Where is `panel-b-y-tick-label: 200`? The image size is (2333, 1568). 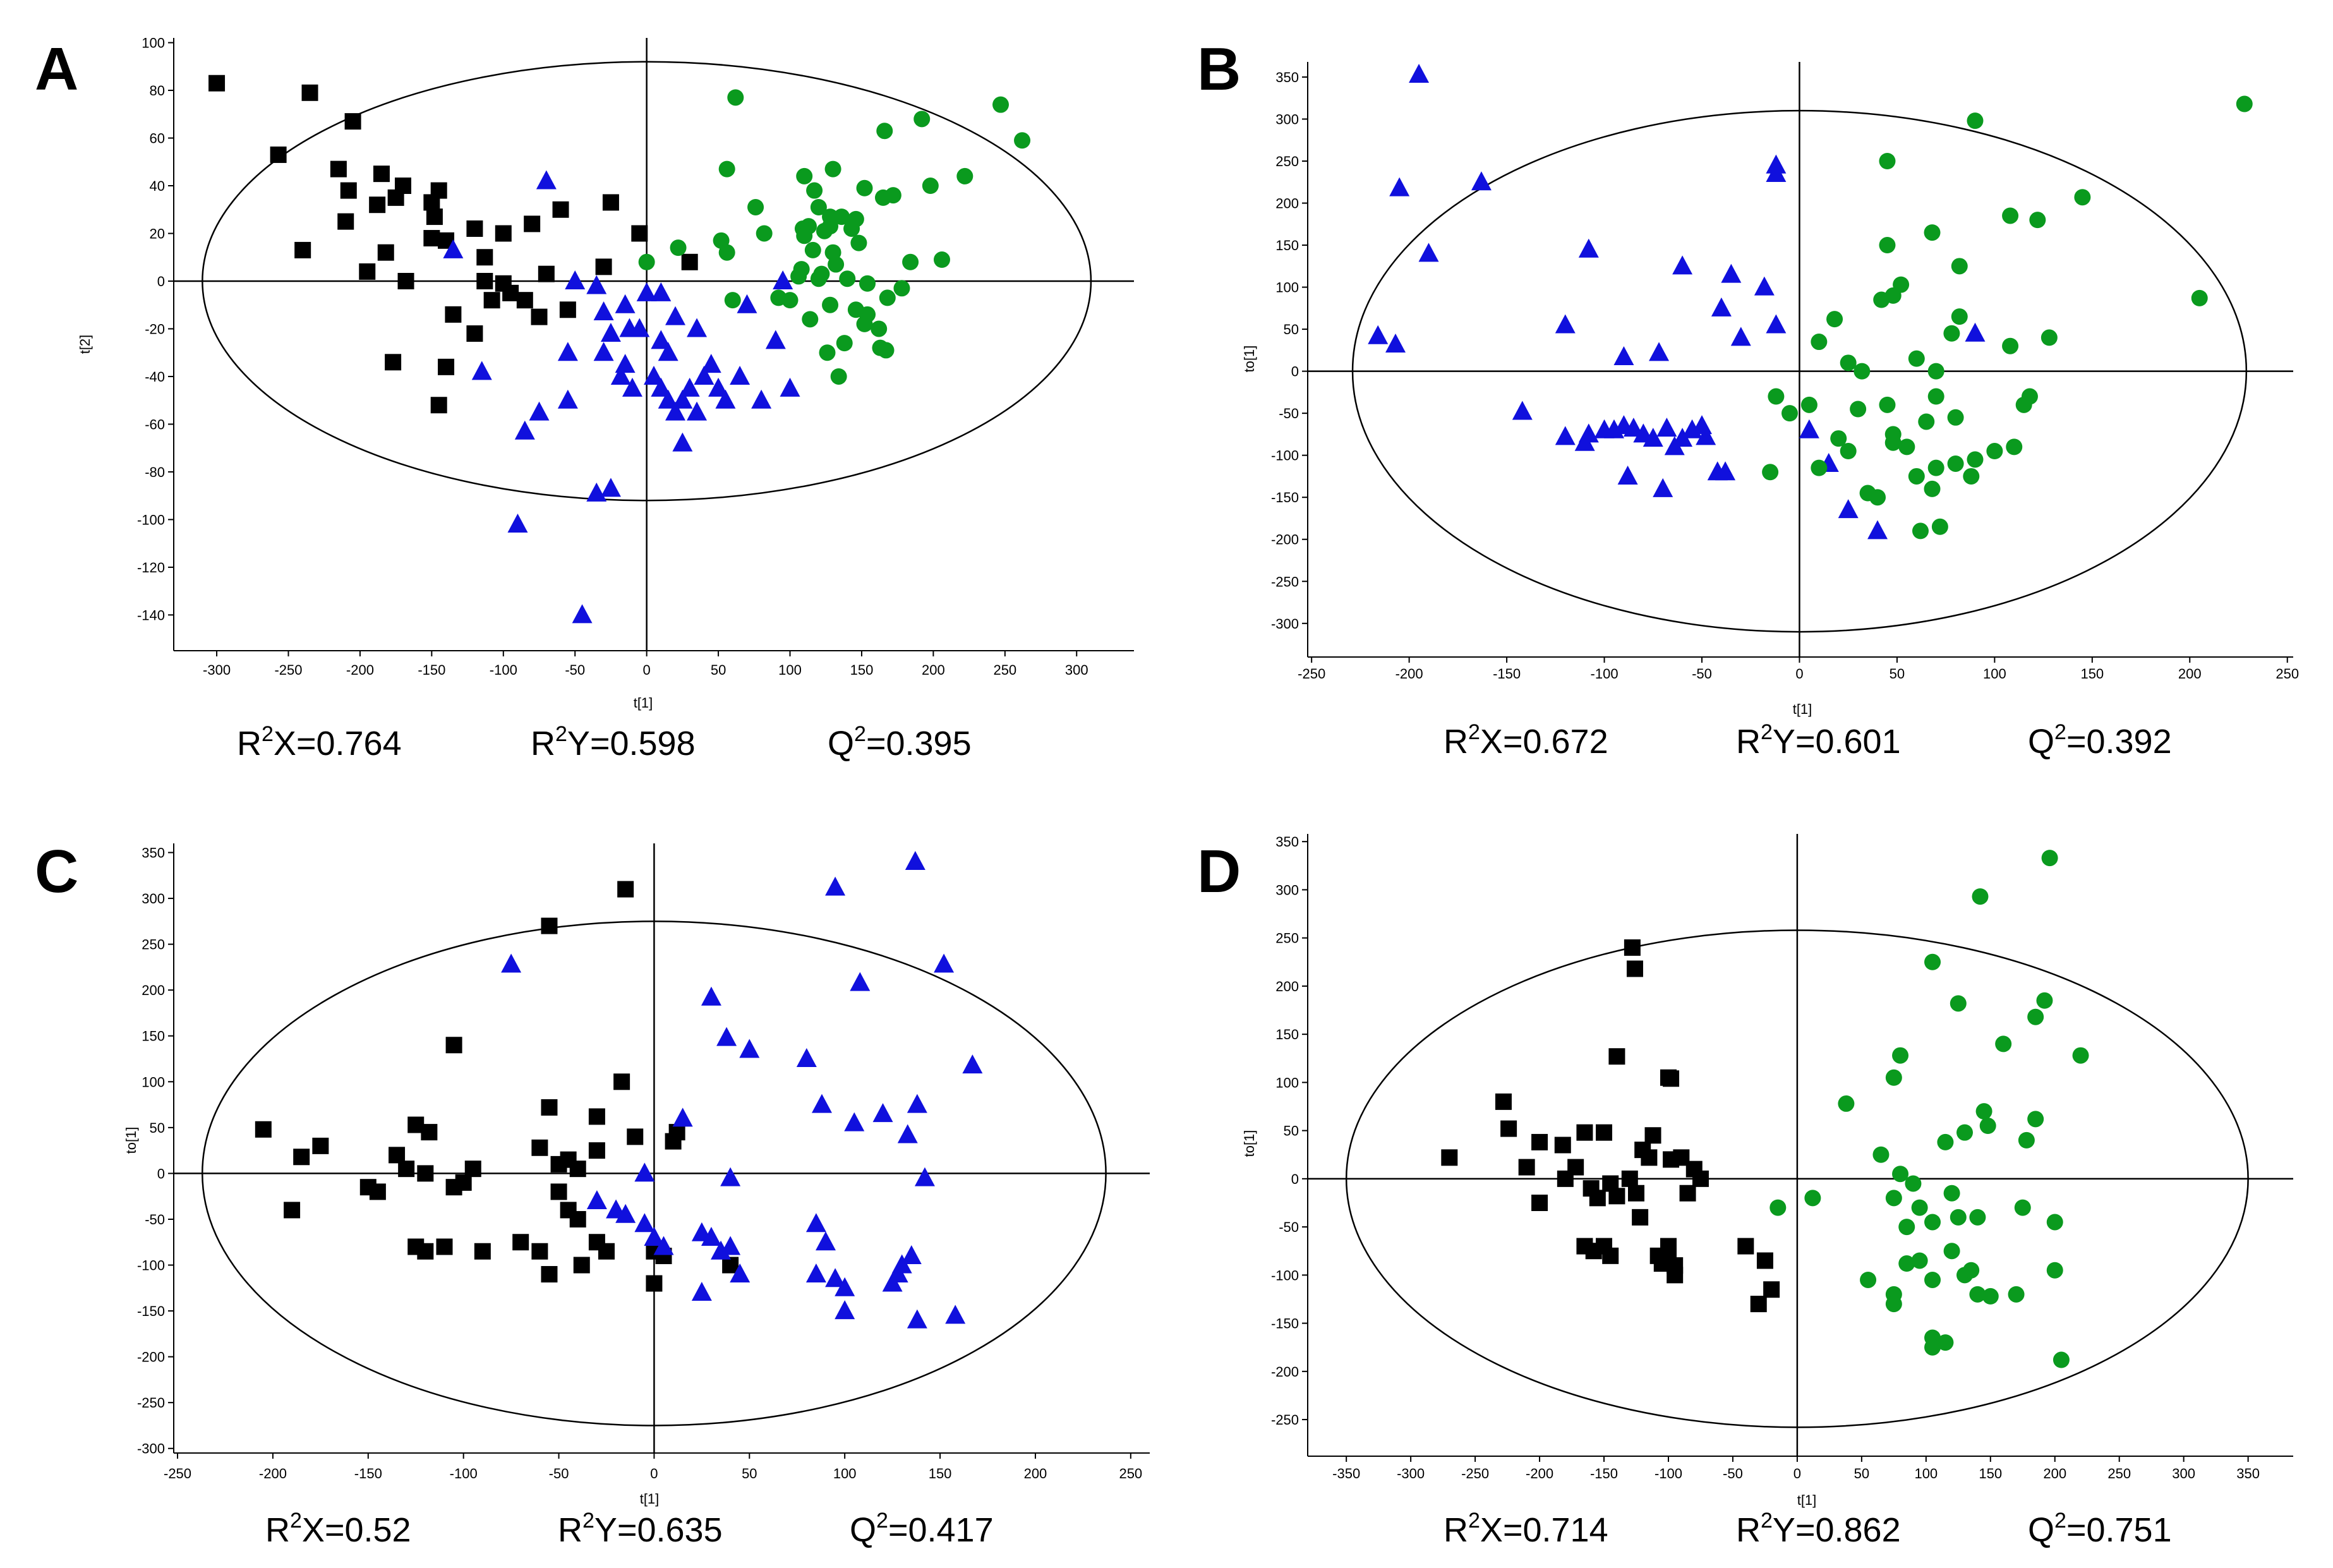 panel-b-y-tick-label: 200 is located at coordinates (1287, 204).